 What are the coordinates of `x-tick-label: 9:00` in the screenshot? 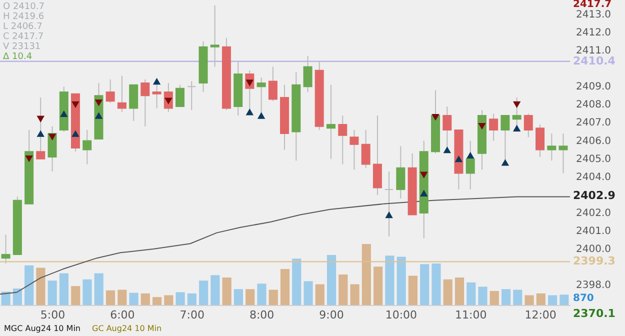 It's located at (331, 315).